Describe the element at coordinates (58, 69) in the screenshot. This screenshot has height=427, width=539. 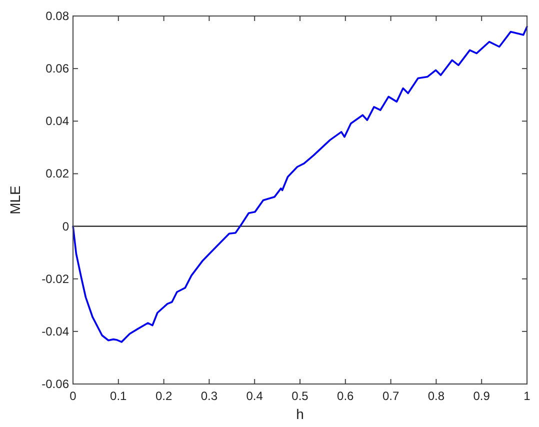
I see `y-tick-label: 0.06` at that location.